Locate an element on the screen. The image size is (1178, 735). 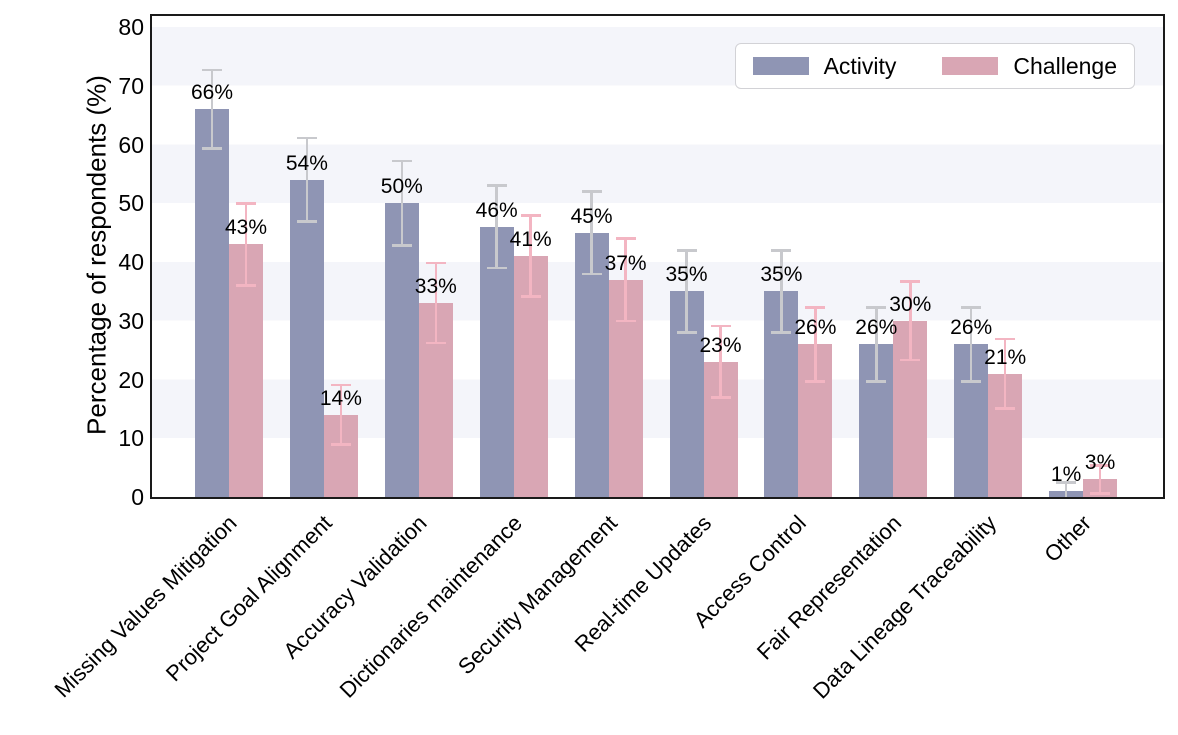
y-tick-label: 20 is located at coordinates (131, 379).